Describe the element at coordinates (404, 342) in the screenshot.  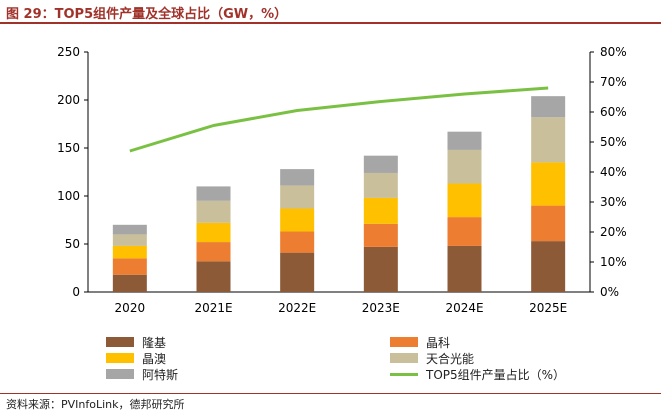
I see `legend-swatch-jinko` at that location.